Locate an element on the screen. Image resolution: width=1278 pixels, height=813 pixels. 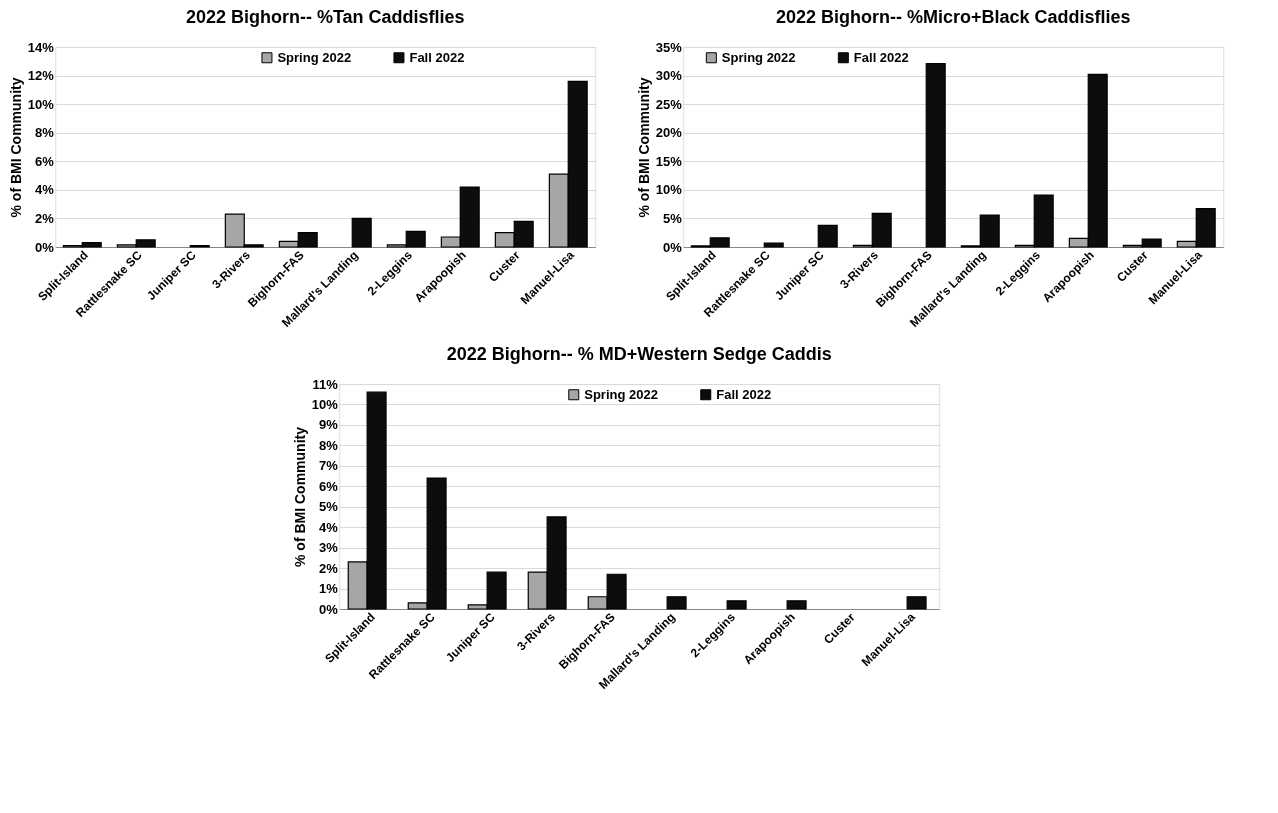
y-tick-label: 25% is located at coordinates (669, 104).